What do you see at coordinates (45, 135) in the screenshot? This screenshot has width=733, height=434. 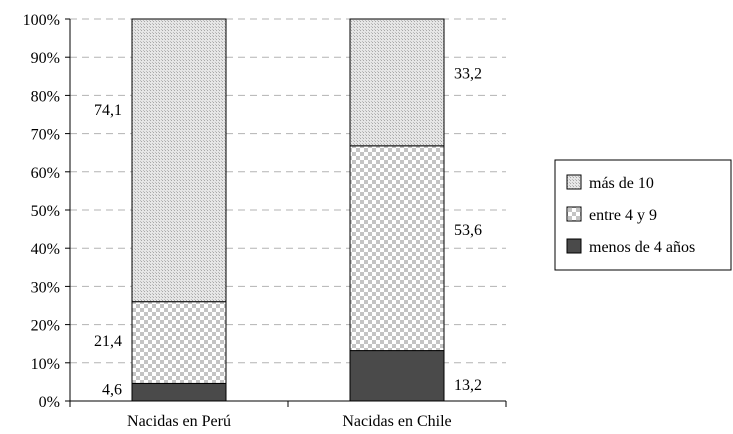 I see `y-tick-label: 70%` at bounding box center [45, 135].